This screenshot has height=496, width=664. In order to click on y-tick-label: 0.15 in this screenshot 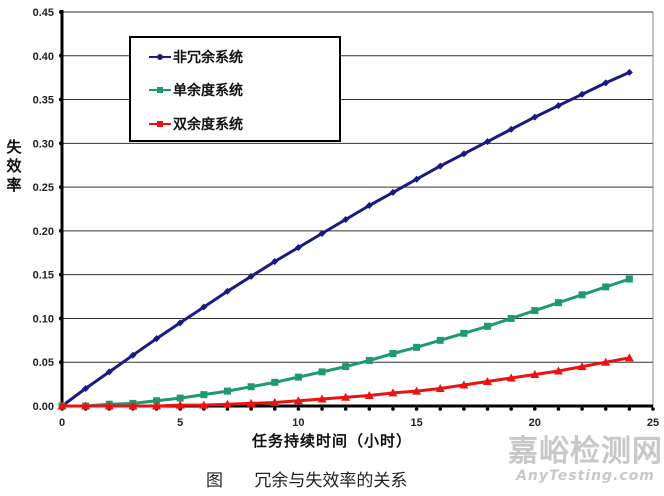, I will do `click(43, 276)`.